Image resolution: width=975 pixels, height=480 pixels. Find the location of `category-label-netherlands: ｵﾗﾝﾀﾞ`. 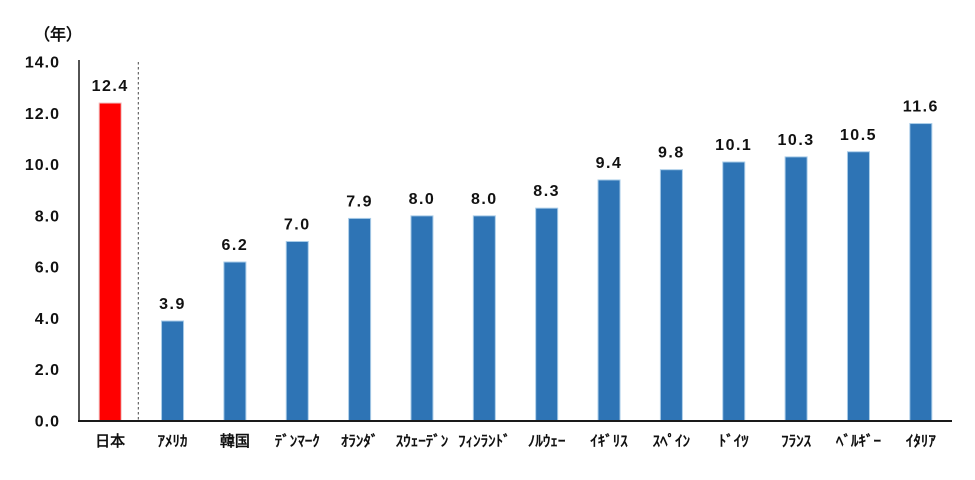

category-label-netherlands: ｵﾗﾝﾀﾞ is located at coordinates (360, 441).